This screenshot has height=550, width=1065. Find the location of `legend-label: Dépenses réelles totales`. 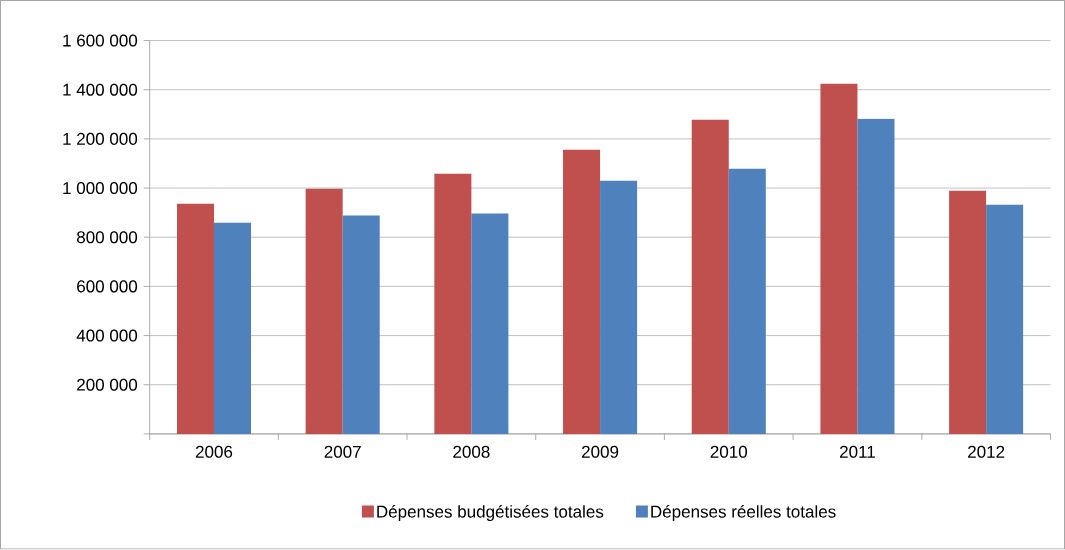

legend-label: Dépenses réelles totales is located at coordinates (743, 513).